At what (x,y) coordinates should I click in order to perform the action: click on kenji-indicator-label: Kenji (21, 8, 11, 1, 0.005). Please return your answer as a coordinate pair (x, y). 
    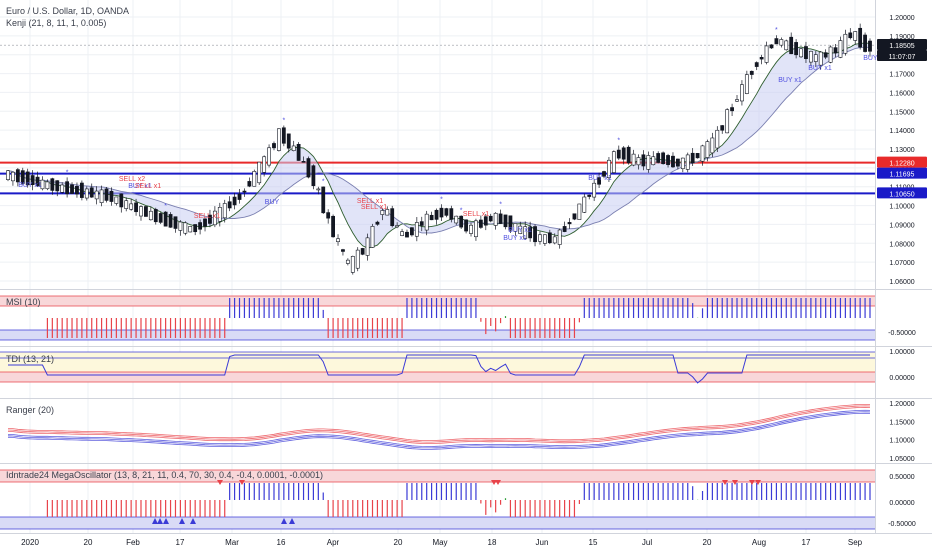
    Looking at the image, I should click on (56, 23).